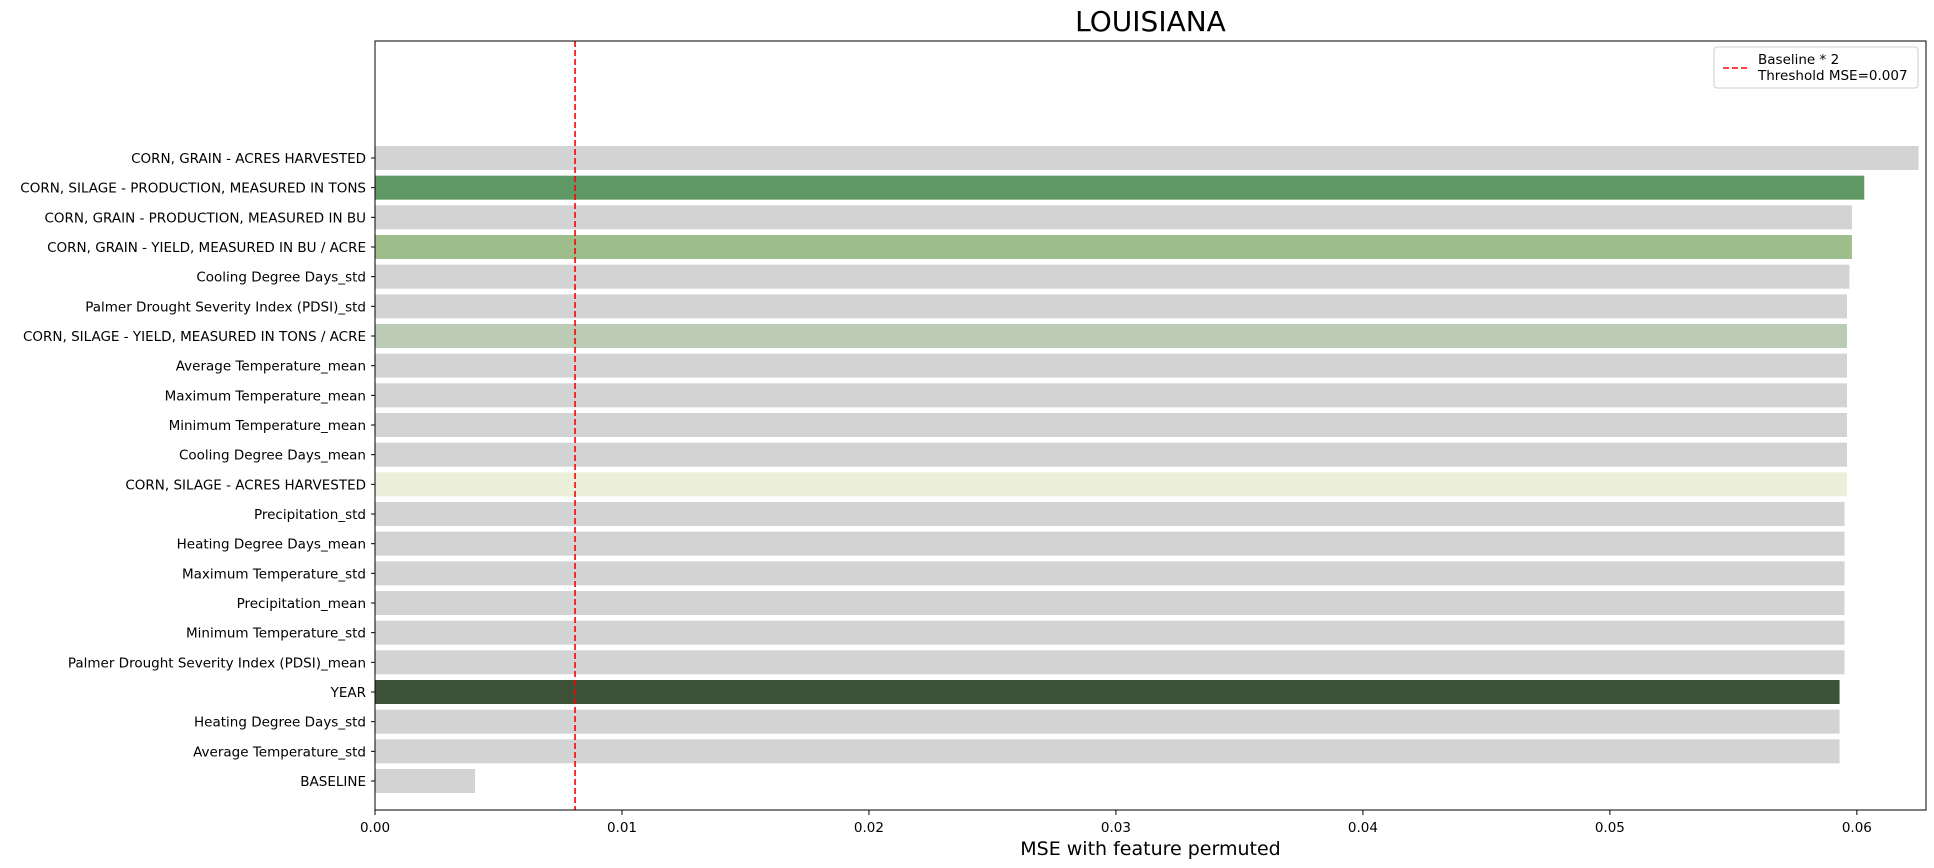 Image resolution: width=1934 pixels, height=868 pixels. What do you see at coordinates (375, 828) in the screenshot?
I see `x-tick-label: 0.00` at bounding box center [375, 828].